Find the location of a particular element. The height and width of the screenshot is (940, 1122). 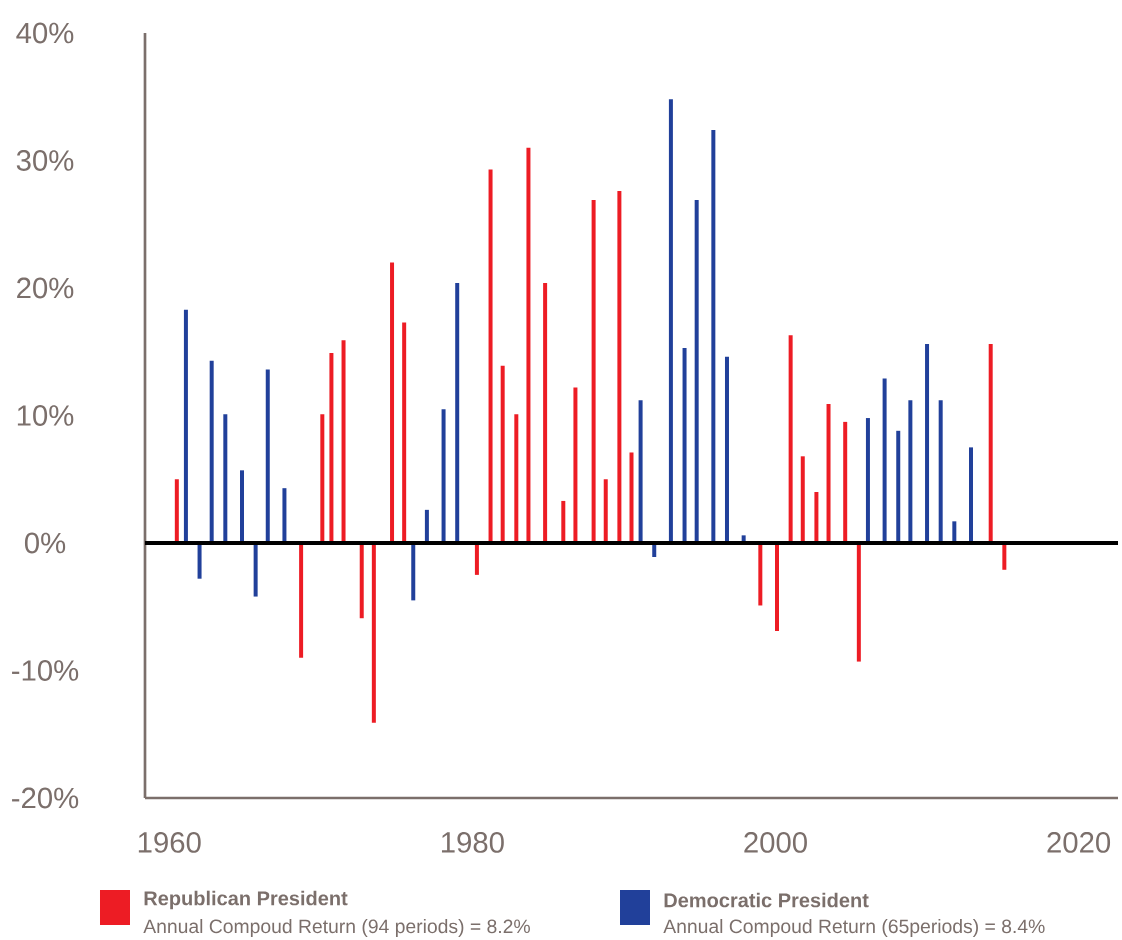

x-tick-label: 2000 is located at coordinates (775, 842).